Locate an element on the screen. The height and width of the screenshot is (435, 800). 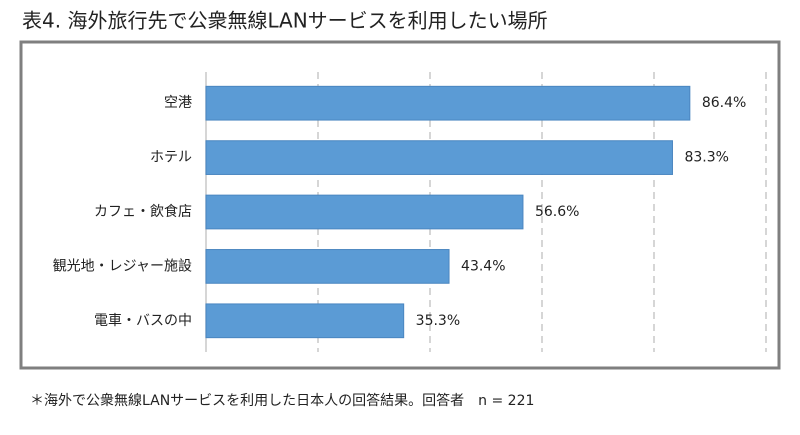
data-label: 56.6% is located at coordinates (557, 212).